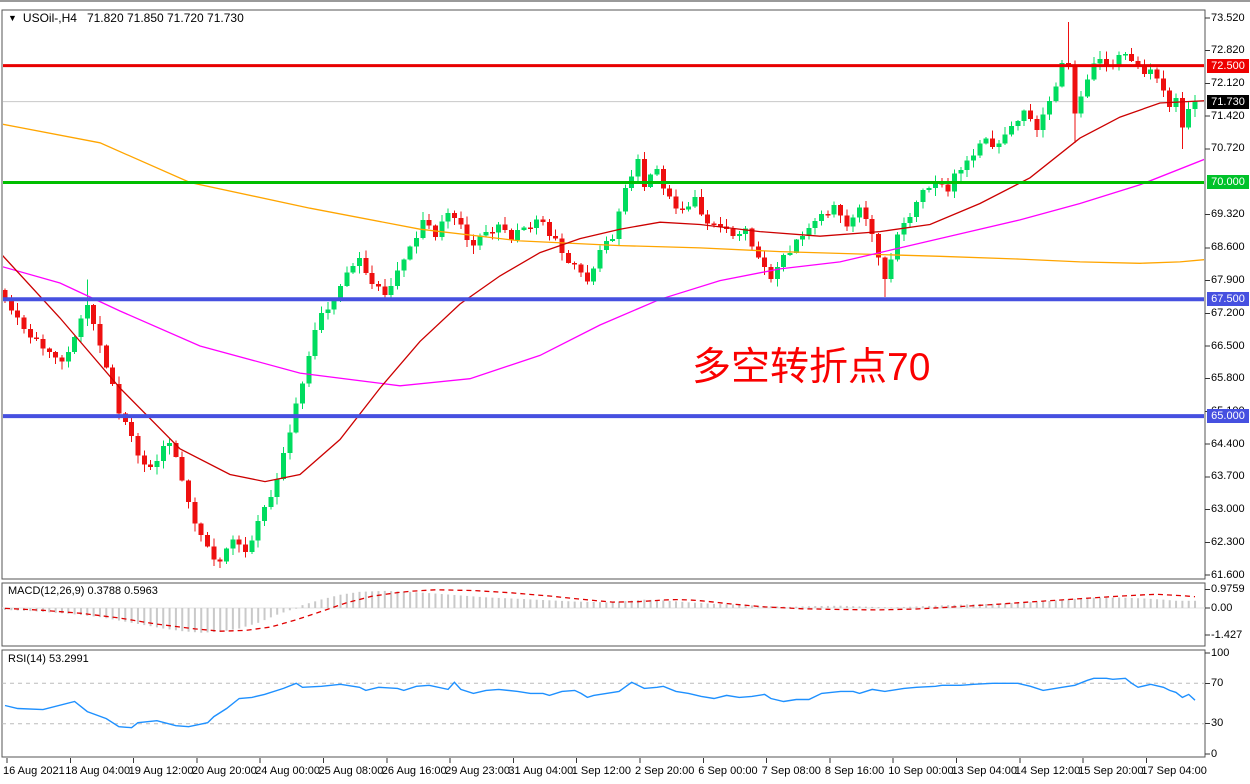  I want to click on chart-title-row: ▼ USOil-,H4 71.820 71.850 71.720 71.730, so click(126, 18).